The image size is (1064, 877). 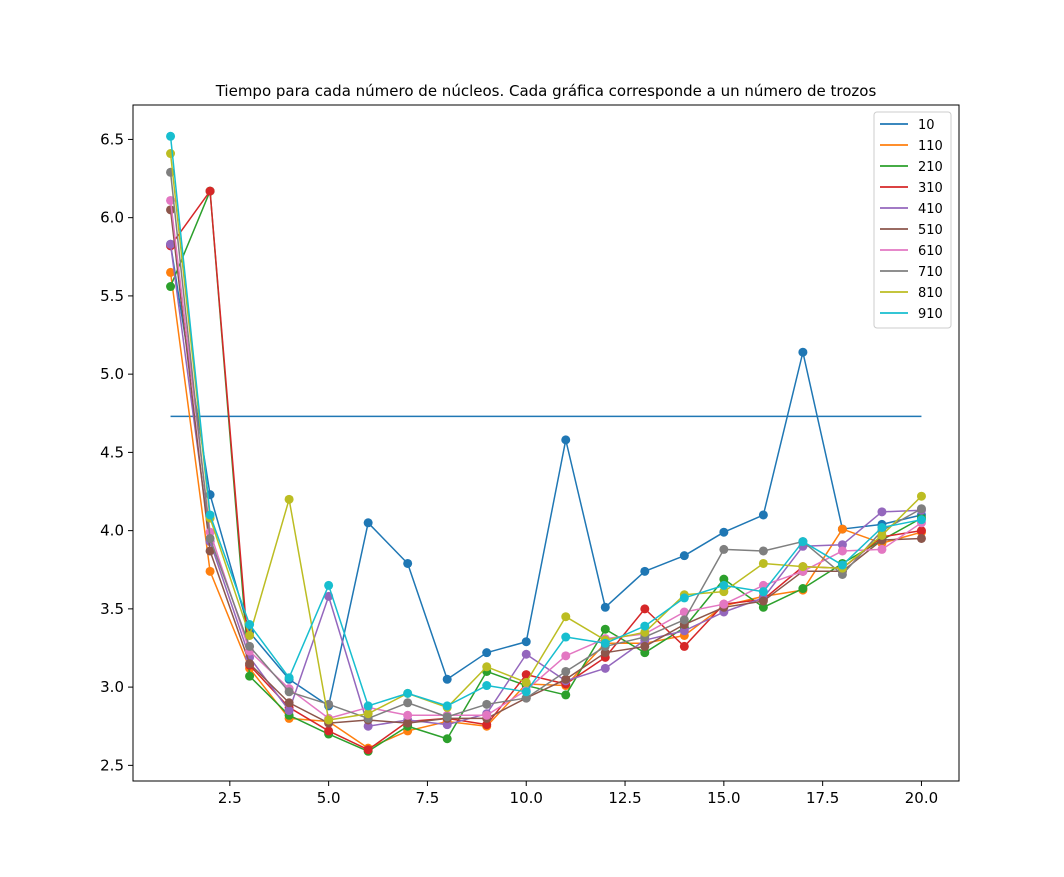 What do you see at coordinates (930, 251) in the screenshot?
I see `legend-label-610: 610` at bounding box center [930, 251].